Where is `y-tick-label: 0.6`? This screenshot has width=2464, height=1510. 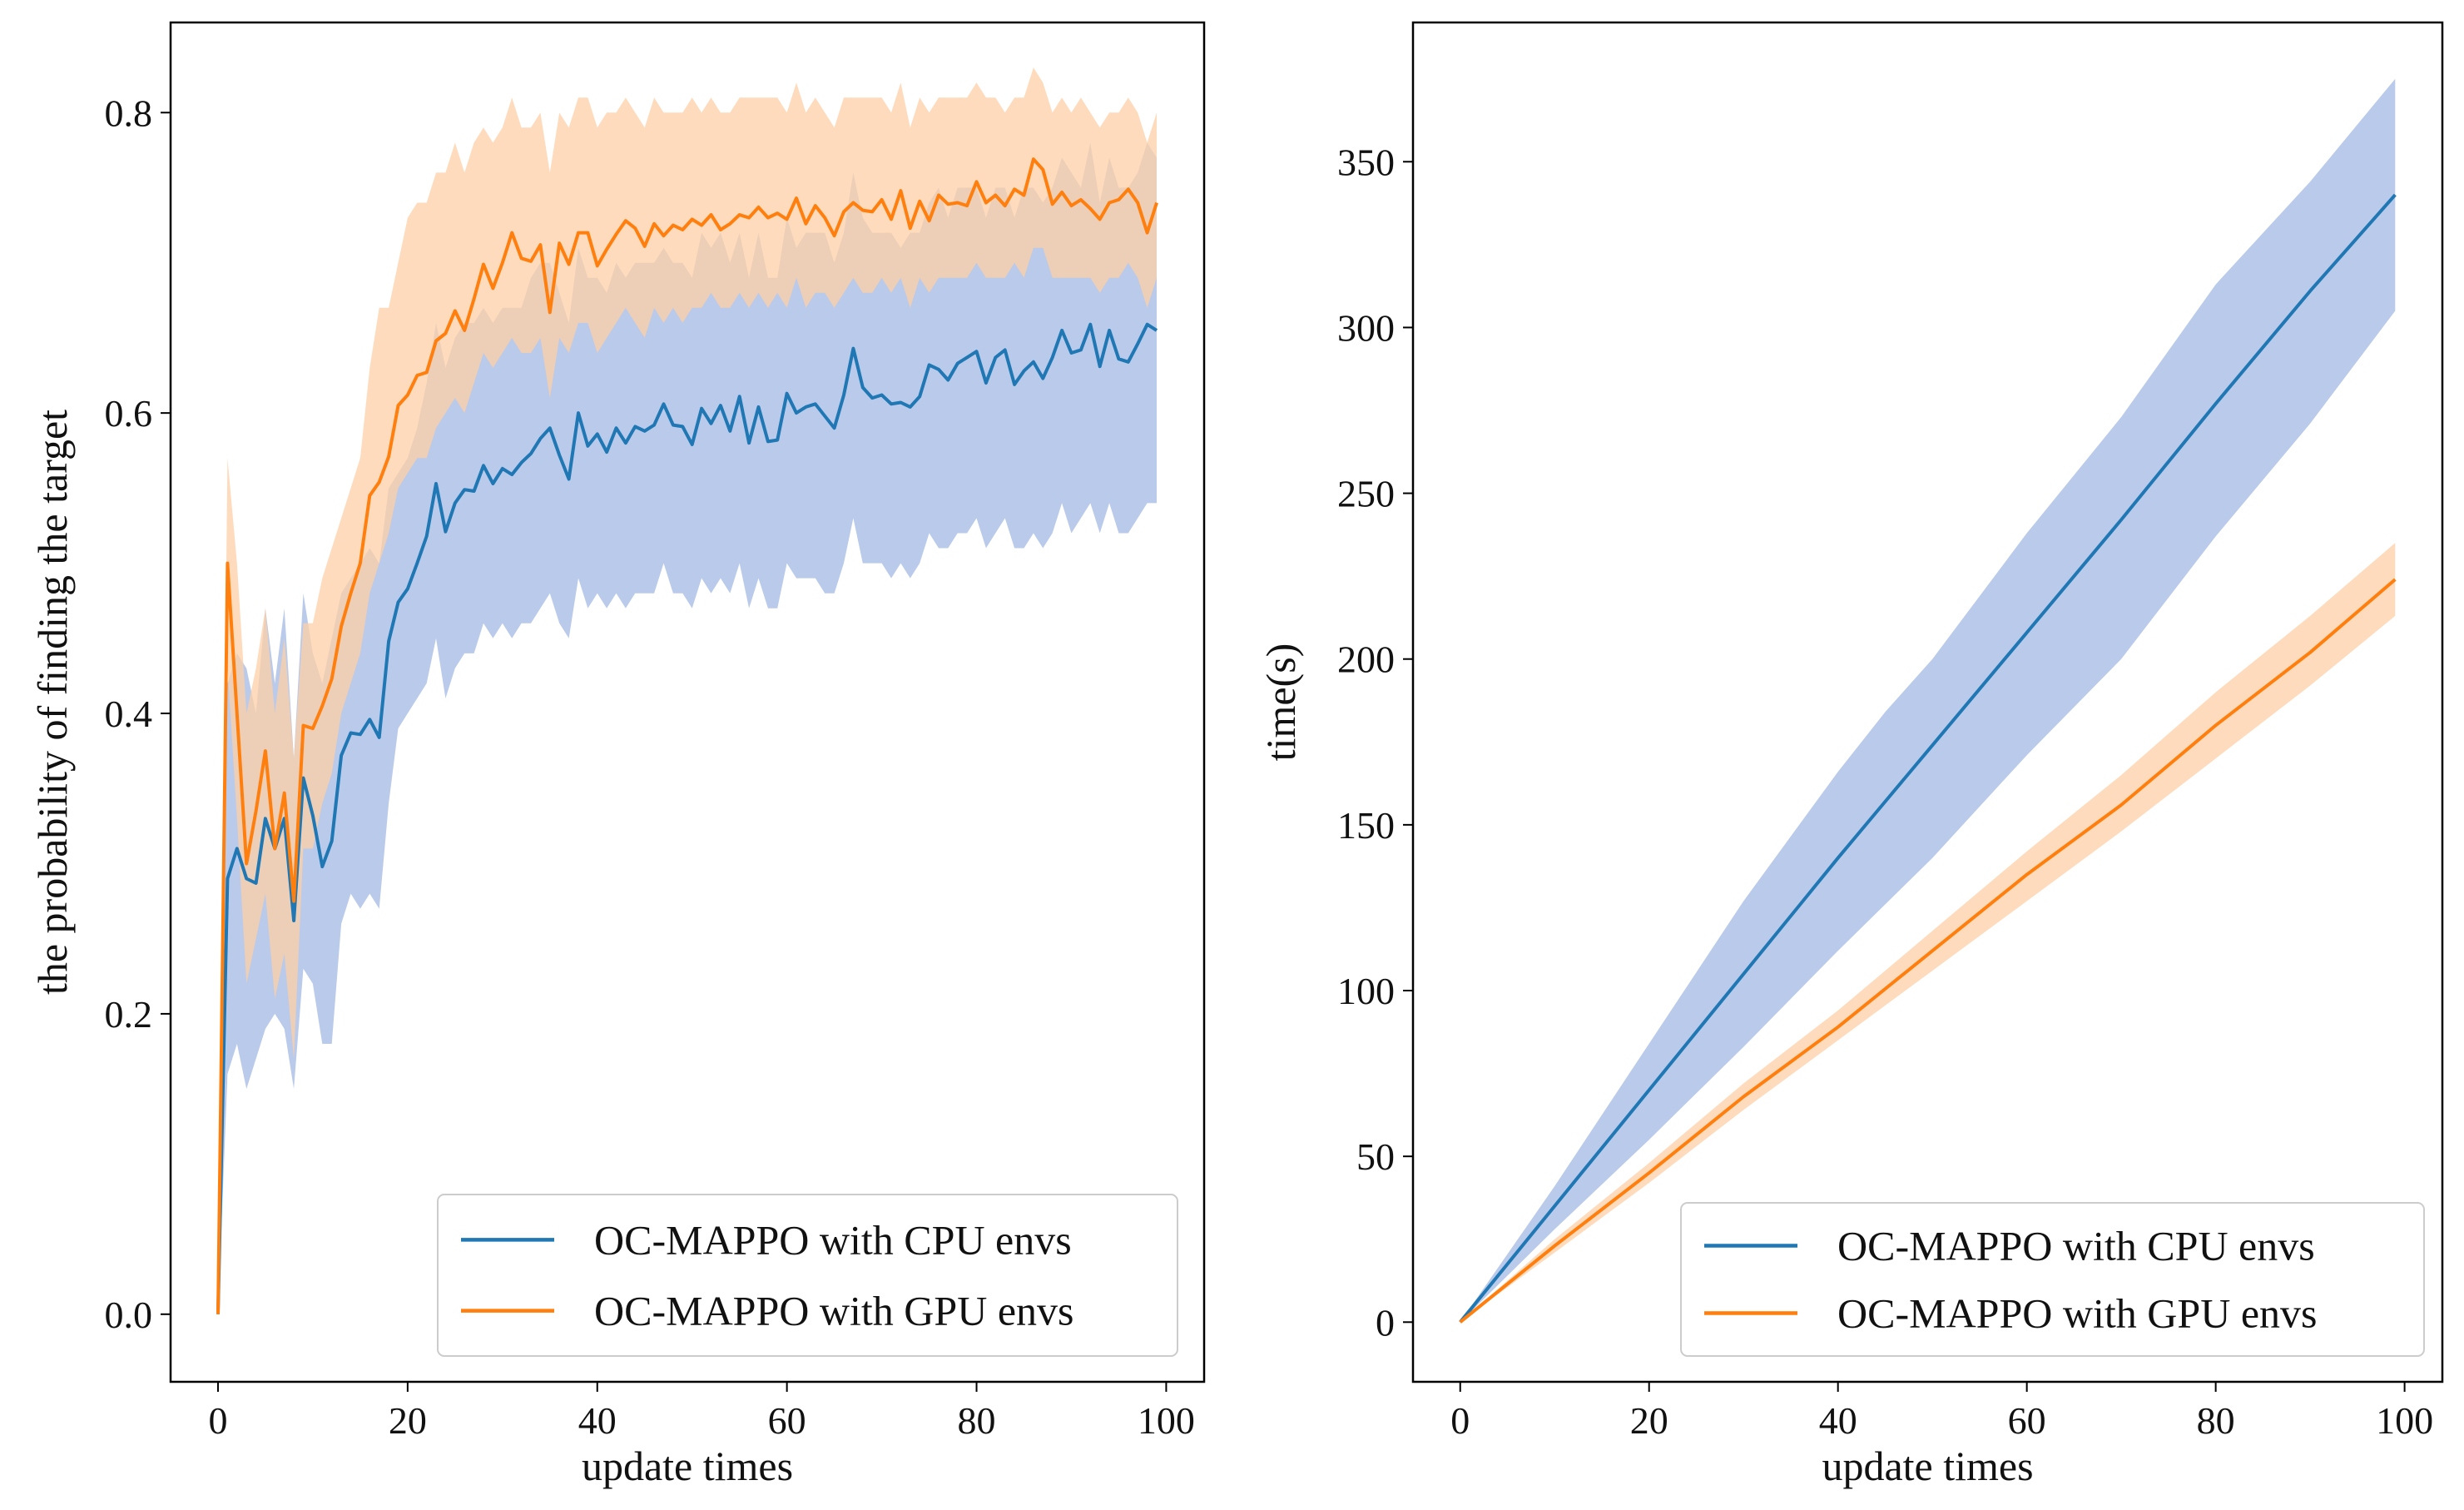
y-tick-label: 0.6 is located at coordinates (129, 413).